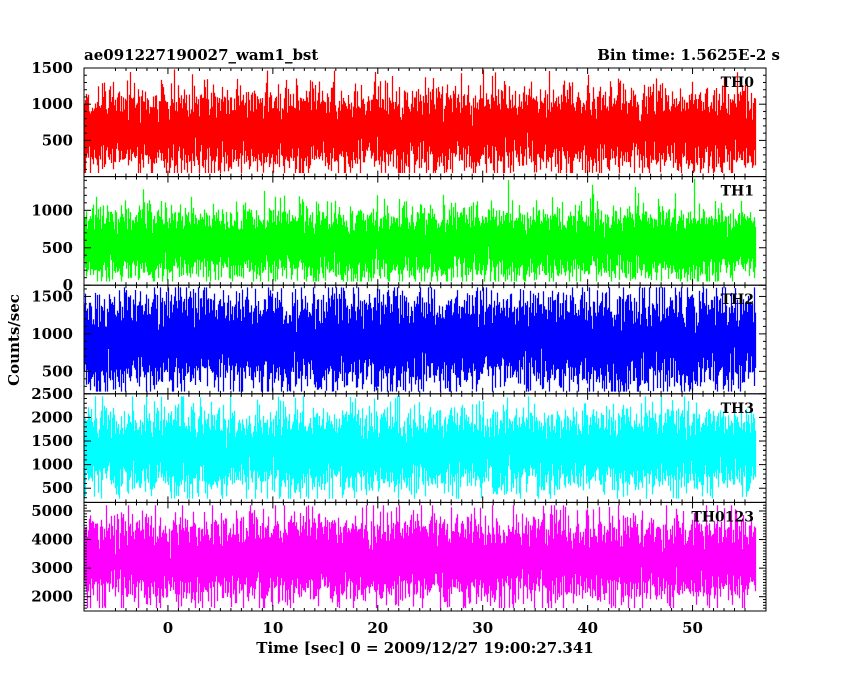 The height and width of the screenshot is (685, 850). What do you see at coordinates (420, 121) in the screenshot?
I see `series-th0` at bounding box center [420, 121].